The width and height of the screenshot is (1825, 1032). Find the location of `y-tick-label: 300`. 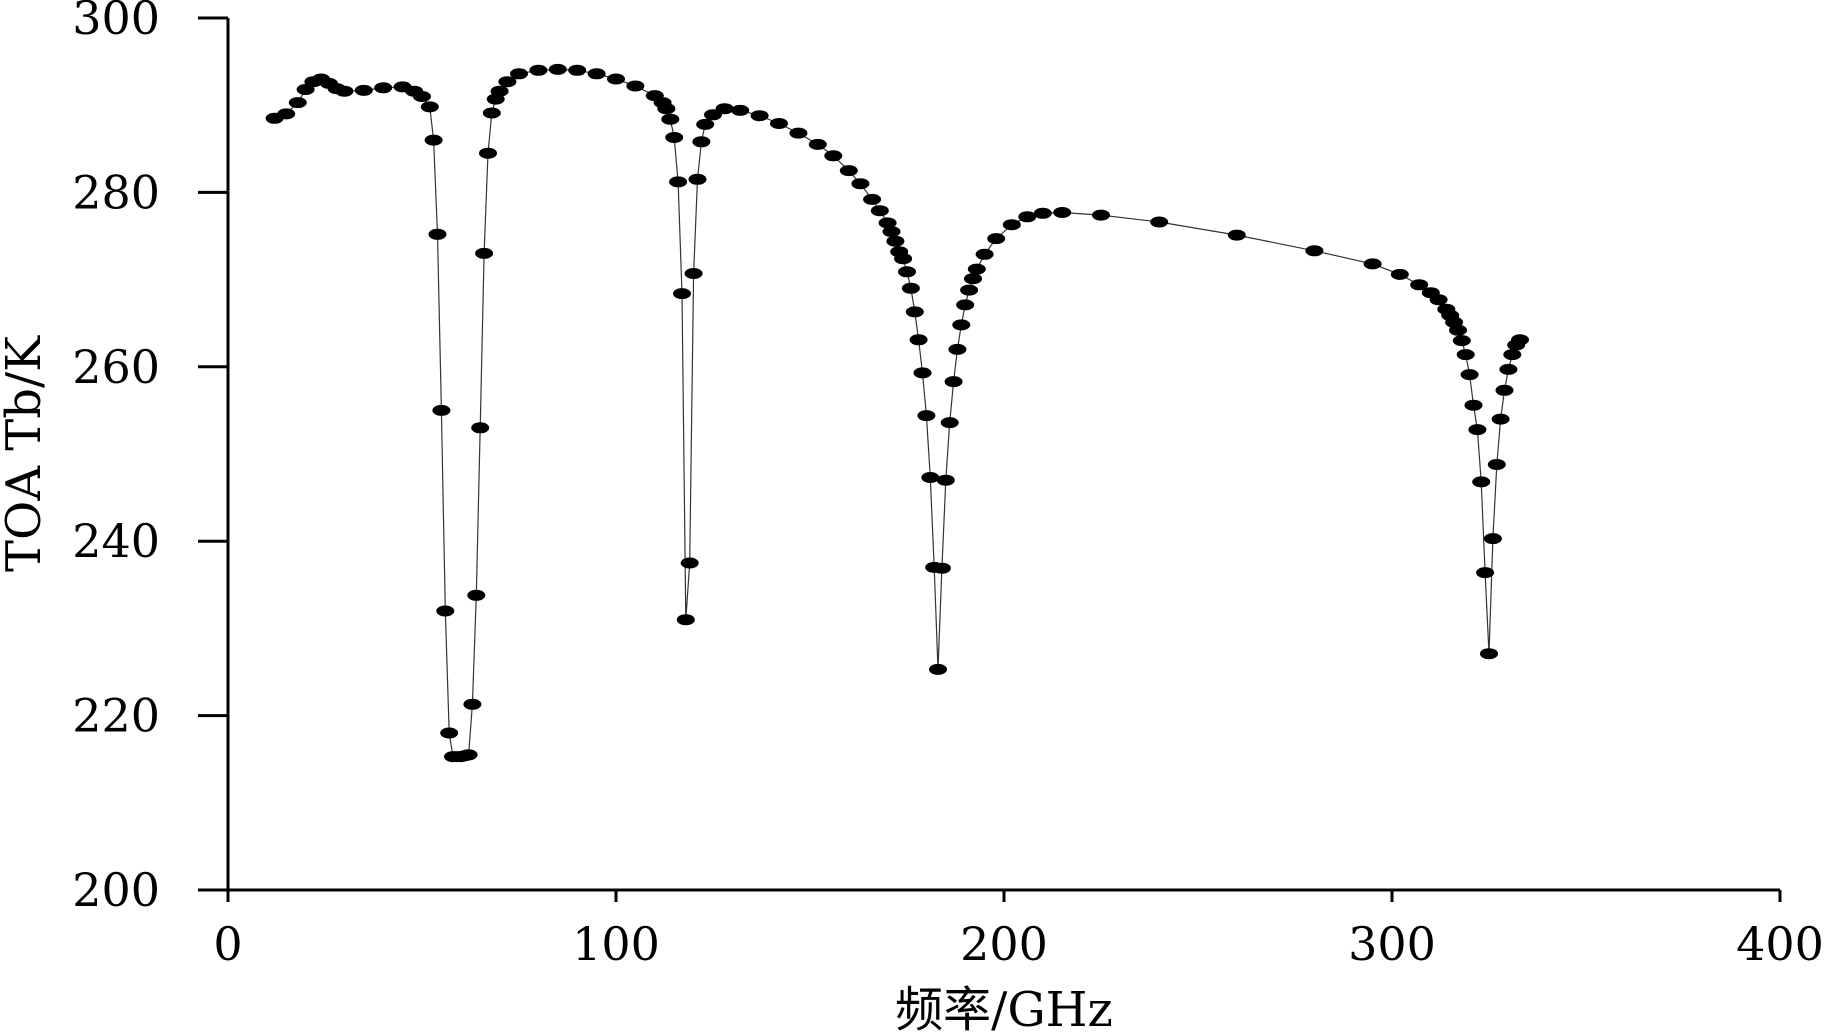

y-tick-label: 300 is located at coordinates (116, 22).